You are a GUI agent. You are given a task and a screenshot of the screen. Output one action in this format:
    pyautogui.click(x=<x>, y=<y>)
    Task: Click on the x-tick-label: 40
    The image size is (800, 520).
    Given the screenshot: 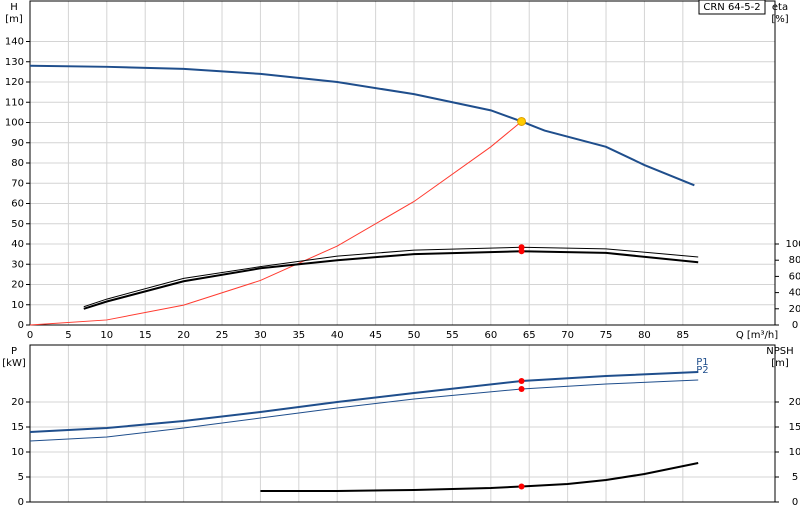 What is the action you would take?
    pyautogui.click(x=337, y=335)
    